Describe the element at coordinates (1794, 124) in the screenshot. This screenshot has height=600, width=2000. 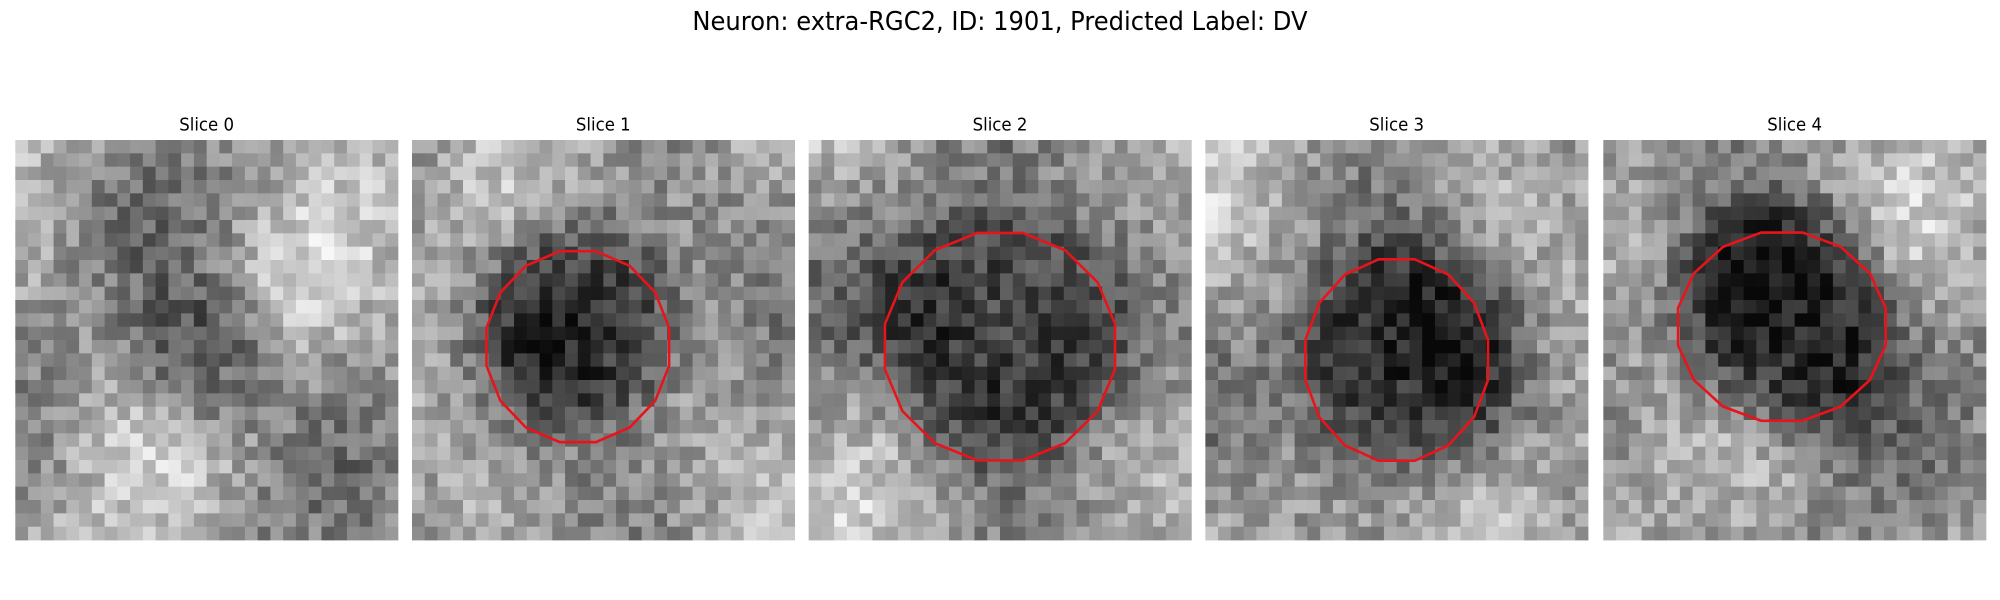
I see `panel-title: Slice 4` at that location.